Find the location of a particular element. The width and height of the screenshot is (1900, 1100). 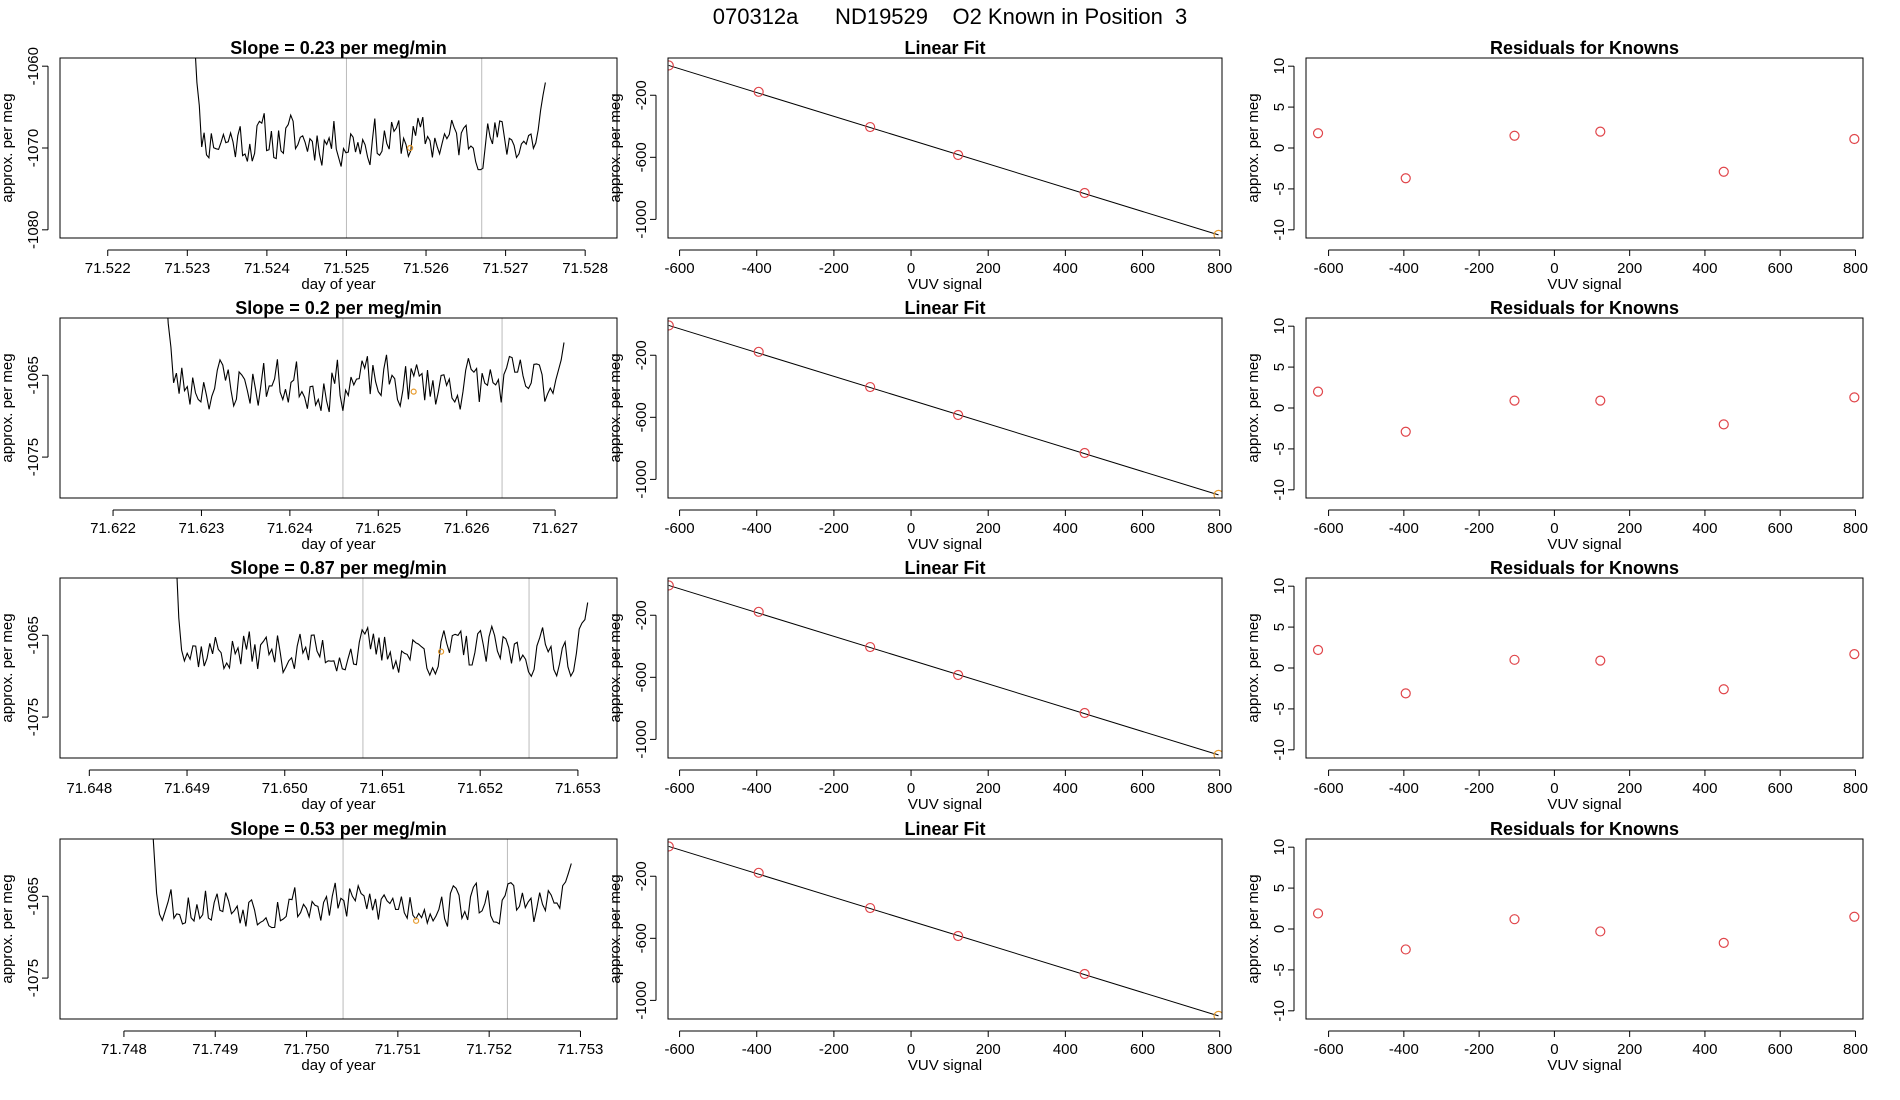

x-axis-label: day of year is located at coordinates (338, 804).